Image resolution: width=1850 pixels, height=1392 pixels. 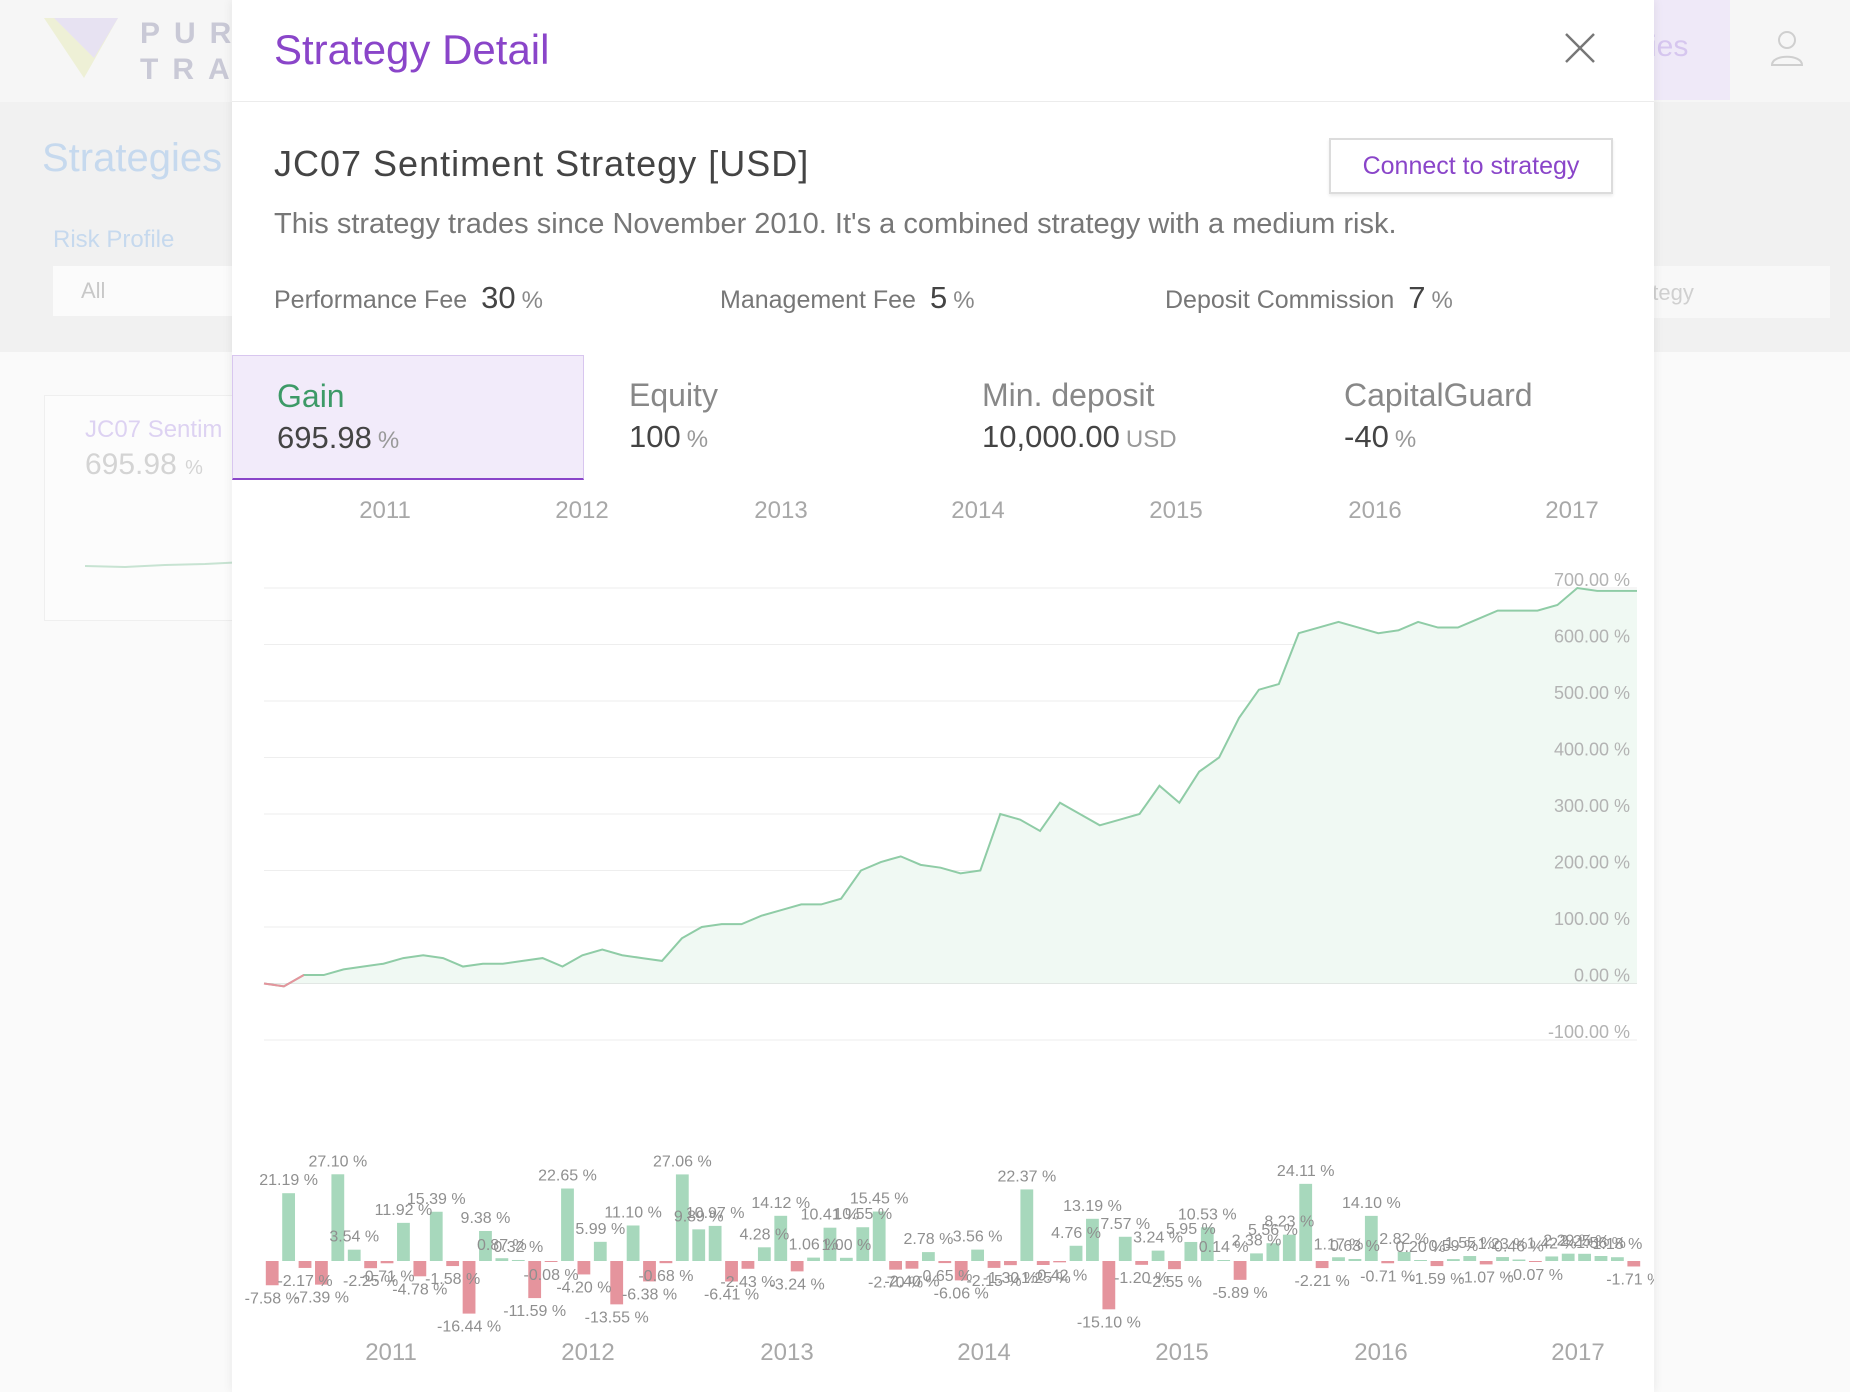 What do you see at coordinates (1079, 415) in the screenshot?
I see `tab-min-deposit: Min. deposit 10,000.00 USD` at bounding box center [1079, 415].